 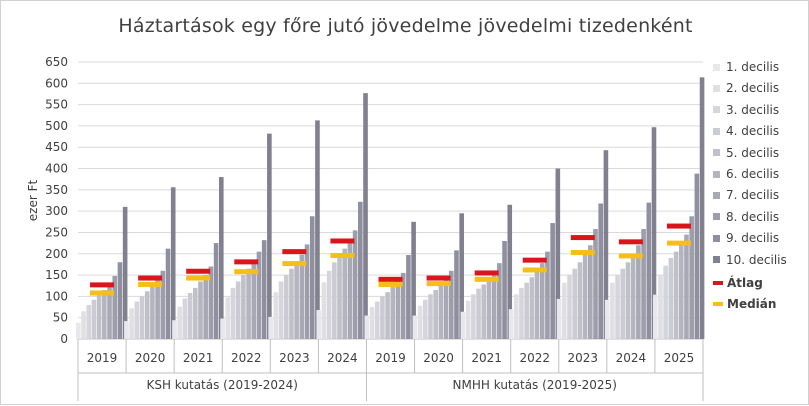 I want to click on legend-item-median: Medián, so click(x=744, y=304).